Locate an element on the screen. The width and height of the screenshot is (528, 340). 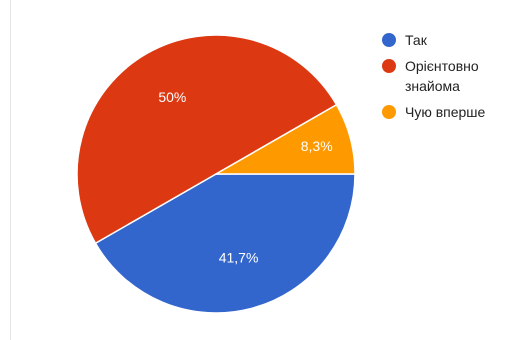
legend-item-oriientovno: Орієнтовно знайома is located at coordinates (452, 76).